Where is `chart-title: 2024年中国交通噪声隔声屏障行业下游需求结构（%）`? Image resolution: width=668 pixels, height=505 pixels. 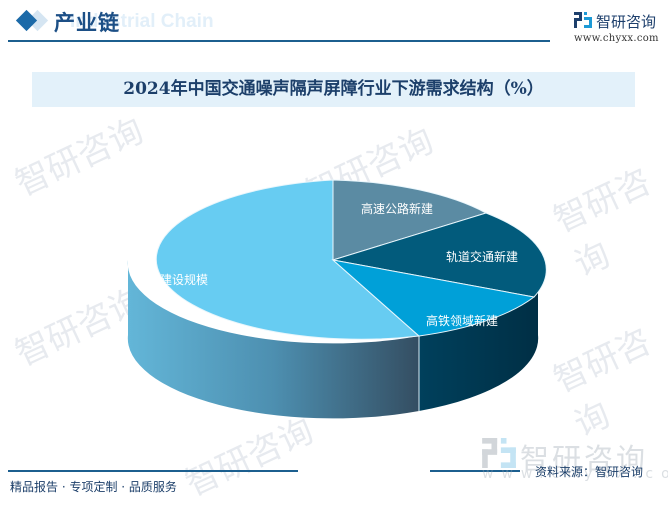
chart-title: 2024年中国交通噪声隔声屏障行业下游需求结构（%） is located at coordinates (333, 89).